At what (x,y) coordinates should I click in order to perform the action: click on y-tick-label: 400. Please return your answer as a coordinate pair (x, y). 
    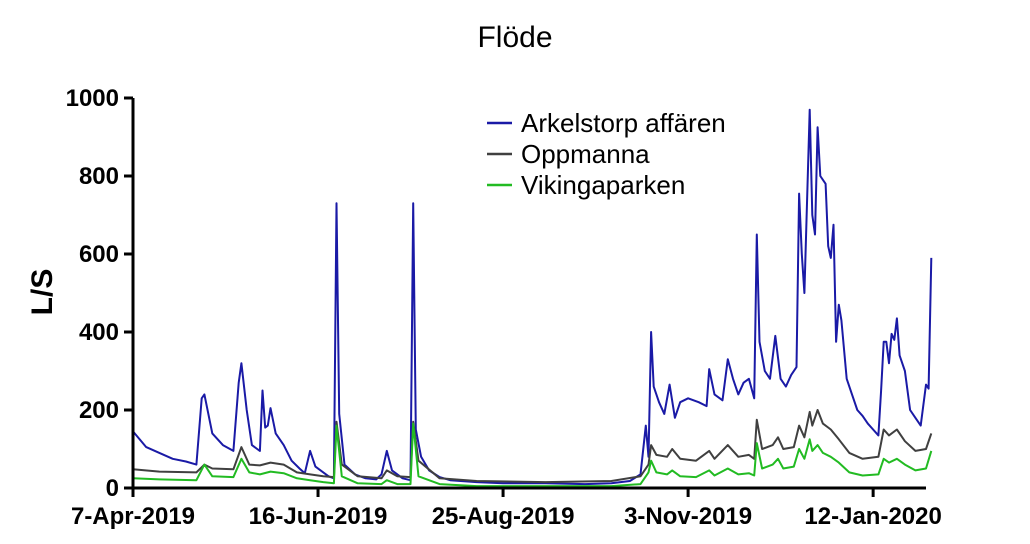
    Looking at the image, I should click on (99, 332).